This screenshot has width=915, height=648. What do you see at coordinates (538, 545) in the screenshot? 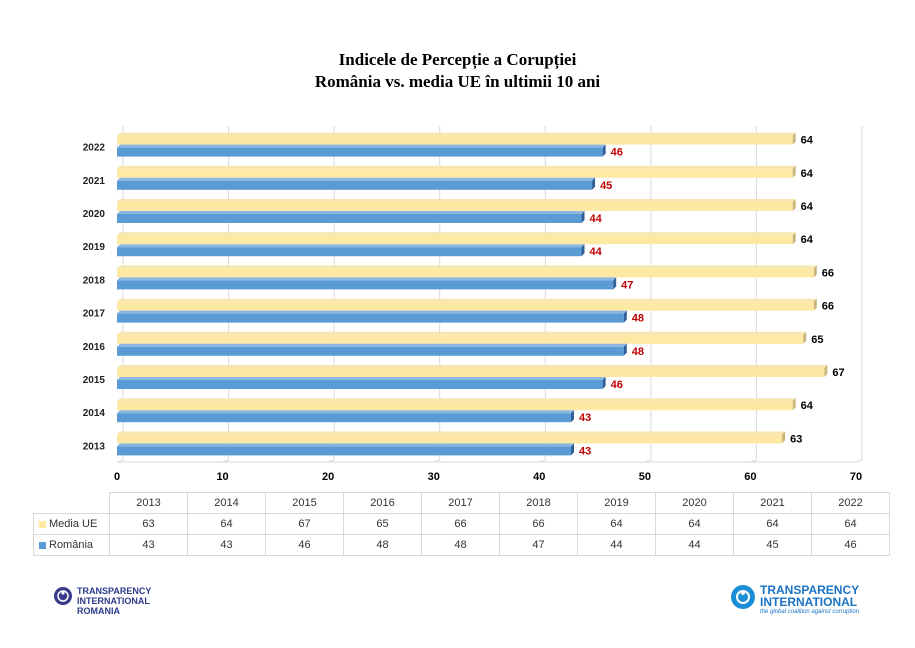
I see `table-cell: 47` at bounding box center [538, 545].